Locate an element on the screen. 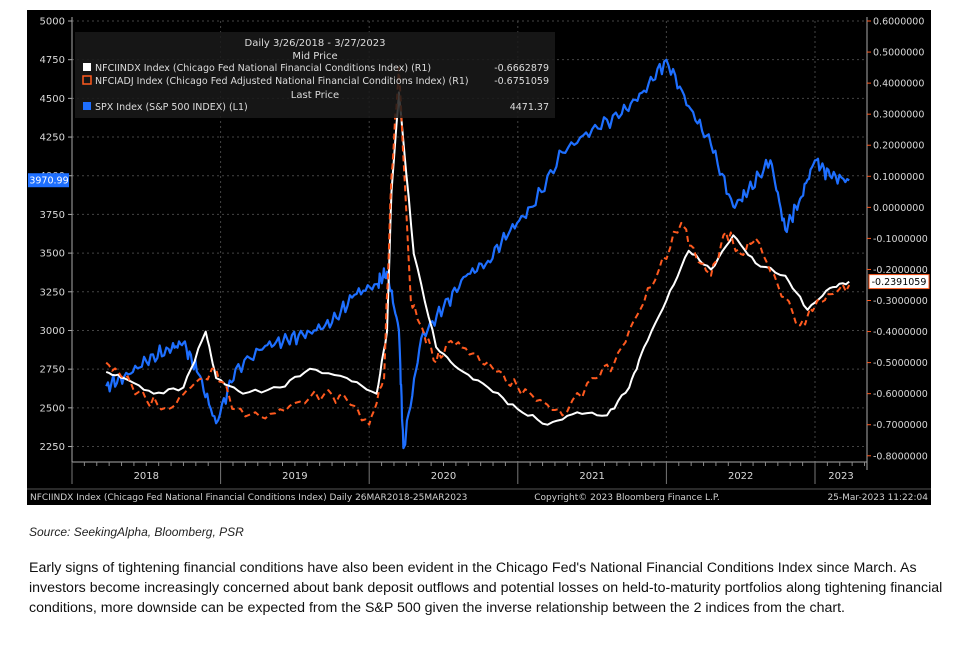 The height and width of the screenshot is (664, 979). source-note: Source: SeekingAlpha, Bloomberg, PSR is located at coordinates (136, 532).